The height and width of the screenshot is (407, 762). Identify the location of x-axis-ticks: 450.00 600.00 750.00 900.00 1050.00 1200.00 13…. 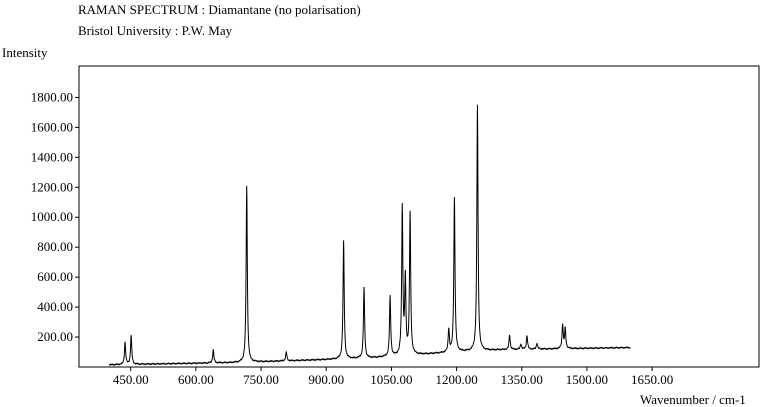
(393, 377).